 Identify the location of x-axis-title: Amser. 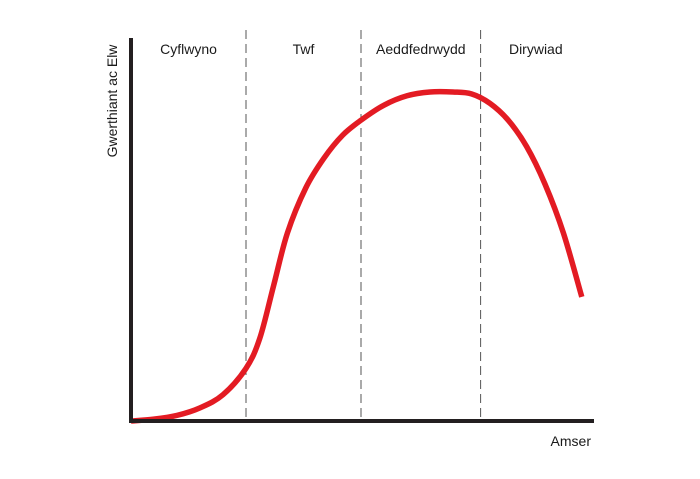
(571, 441).